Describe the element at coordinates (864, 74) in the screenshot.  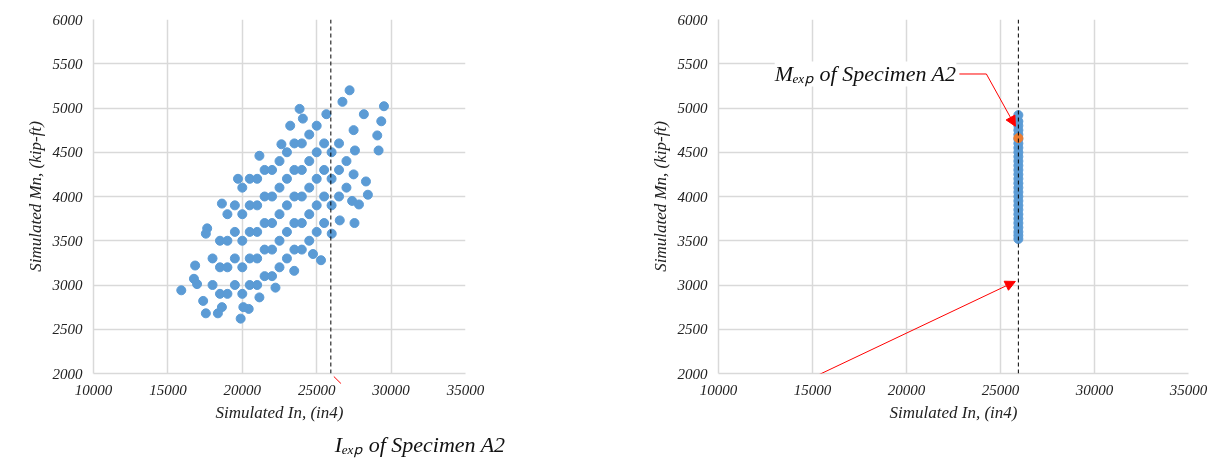
I see `annotation: Mₑₓₚ of Specimen A2` at that location.